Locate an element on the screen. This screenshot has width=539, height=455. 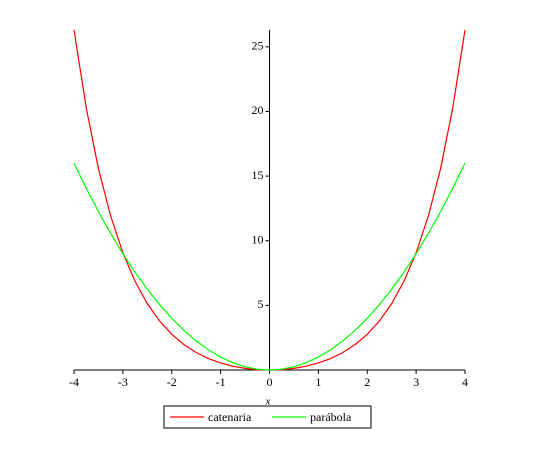
legend-label: parábola is located at coordinates (331, 417).